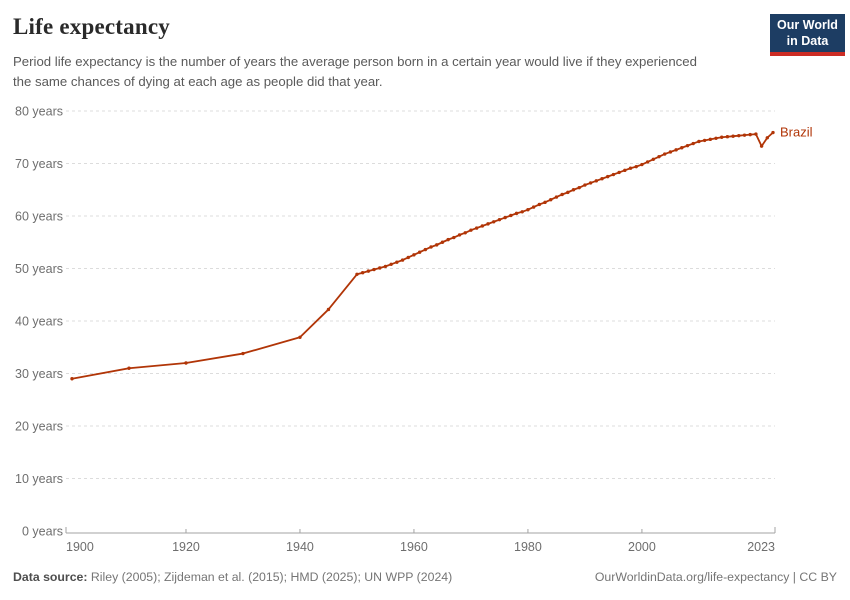 The width and height of the screenshot is (850, 600). I want to click on y-axis-label: 30 years, so click(39, 374).